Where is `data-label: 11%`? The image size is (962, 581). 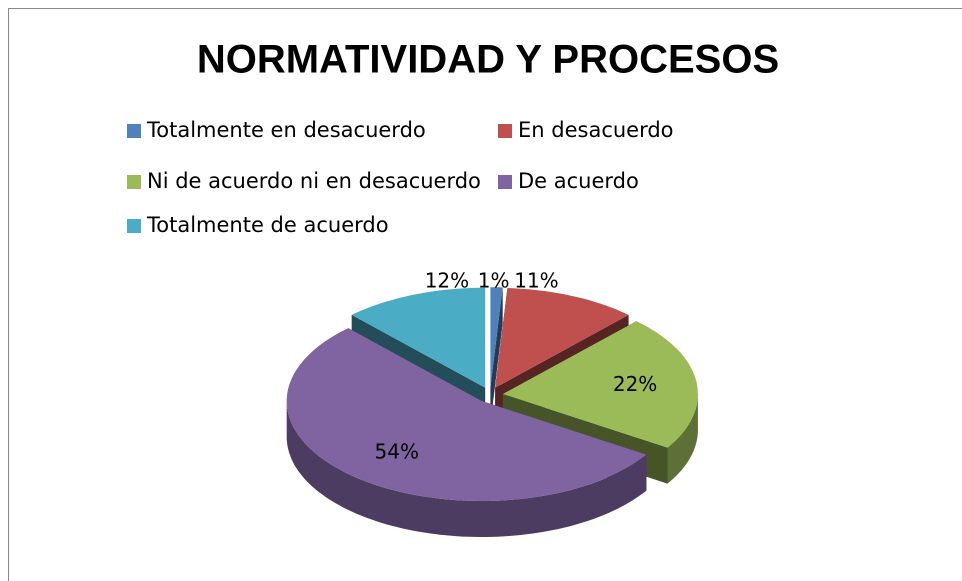
data-label: 11% is located at coordinates (536, 281).